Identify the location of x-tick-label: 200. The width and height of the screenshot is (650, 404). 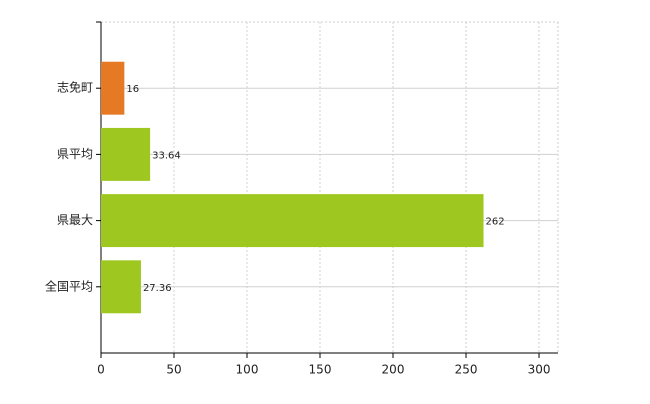
(393, 370).